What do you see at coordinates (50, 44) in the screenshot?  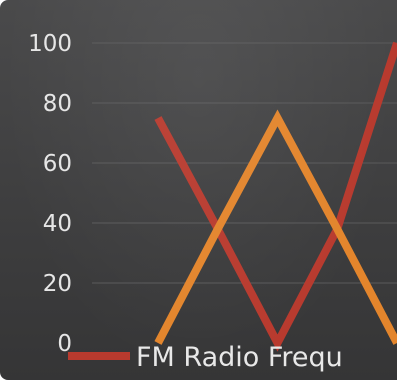 I see `y-tick-label: 100` at bounding box center [50, 44].